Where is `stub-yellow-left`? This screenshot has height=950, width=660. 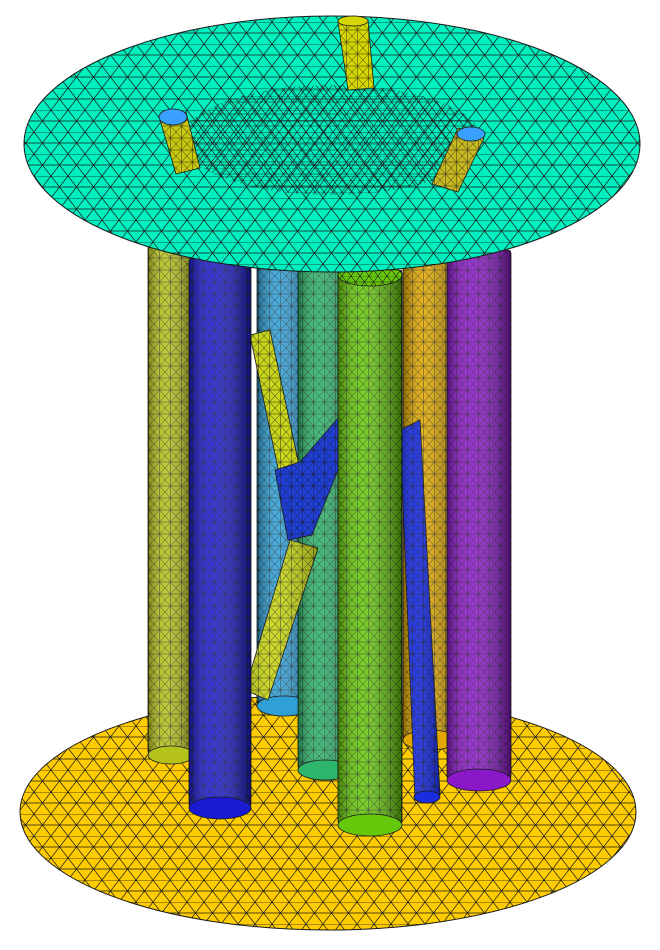
stub-yellow-left is located at coordinates (179, 141).